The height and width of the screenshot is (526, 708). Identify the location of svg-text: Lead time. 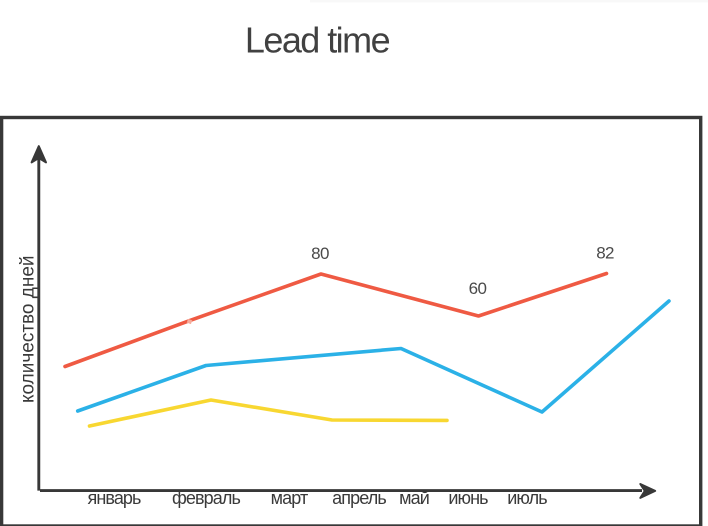
(317, 40).